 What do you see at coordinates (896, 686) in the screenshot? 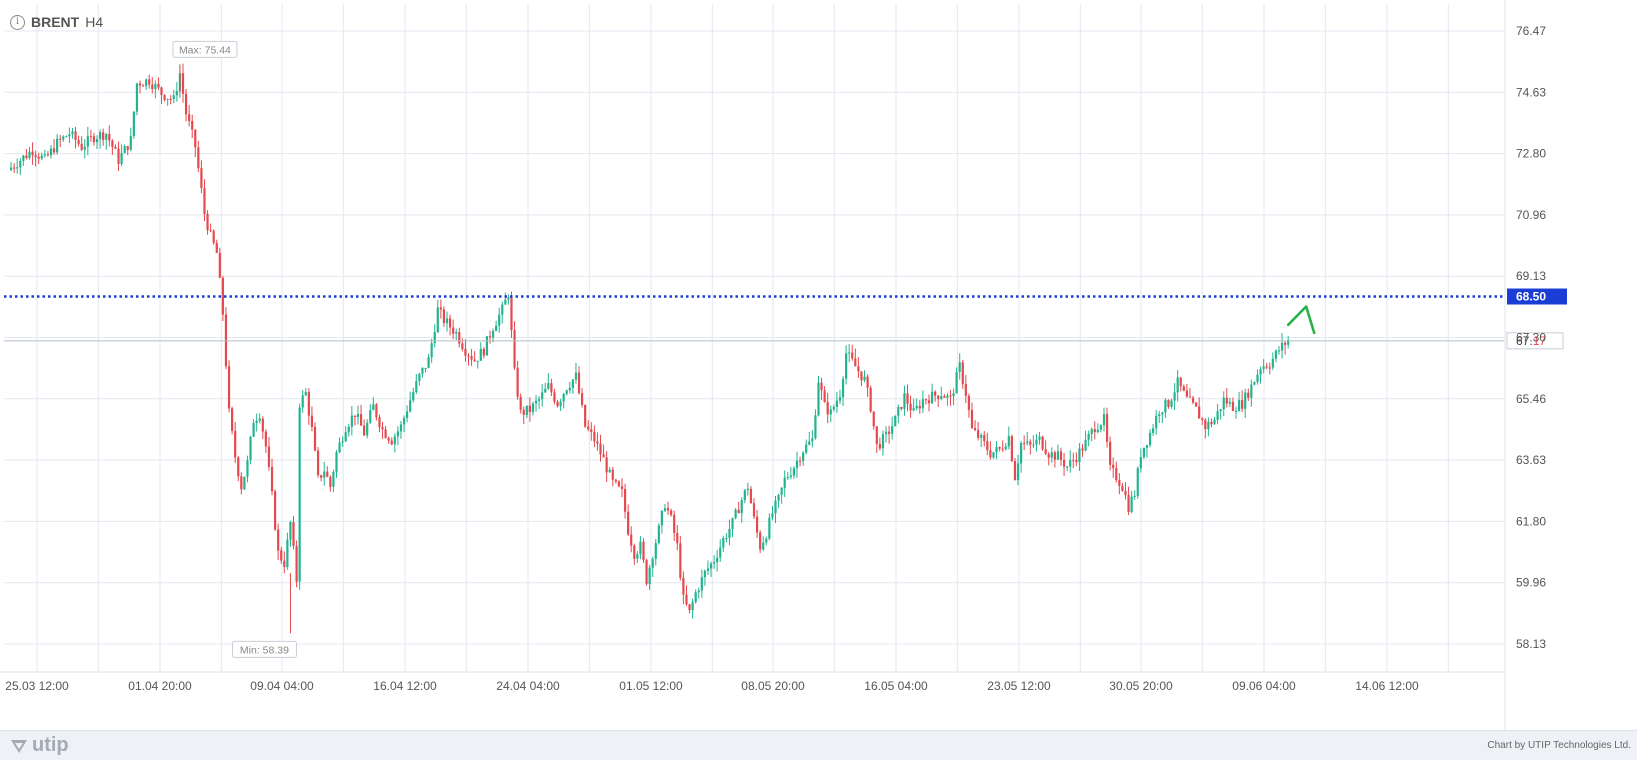
I see `x-tick-label: 16.05 04:00` at bounding box center [896, 686].